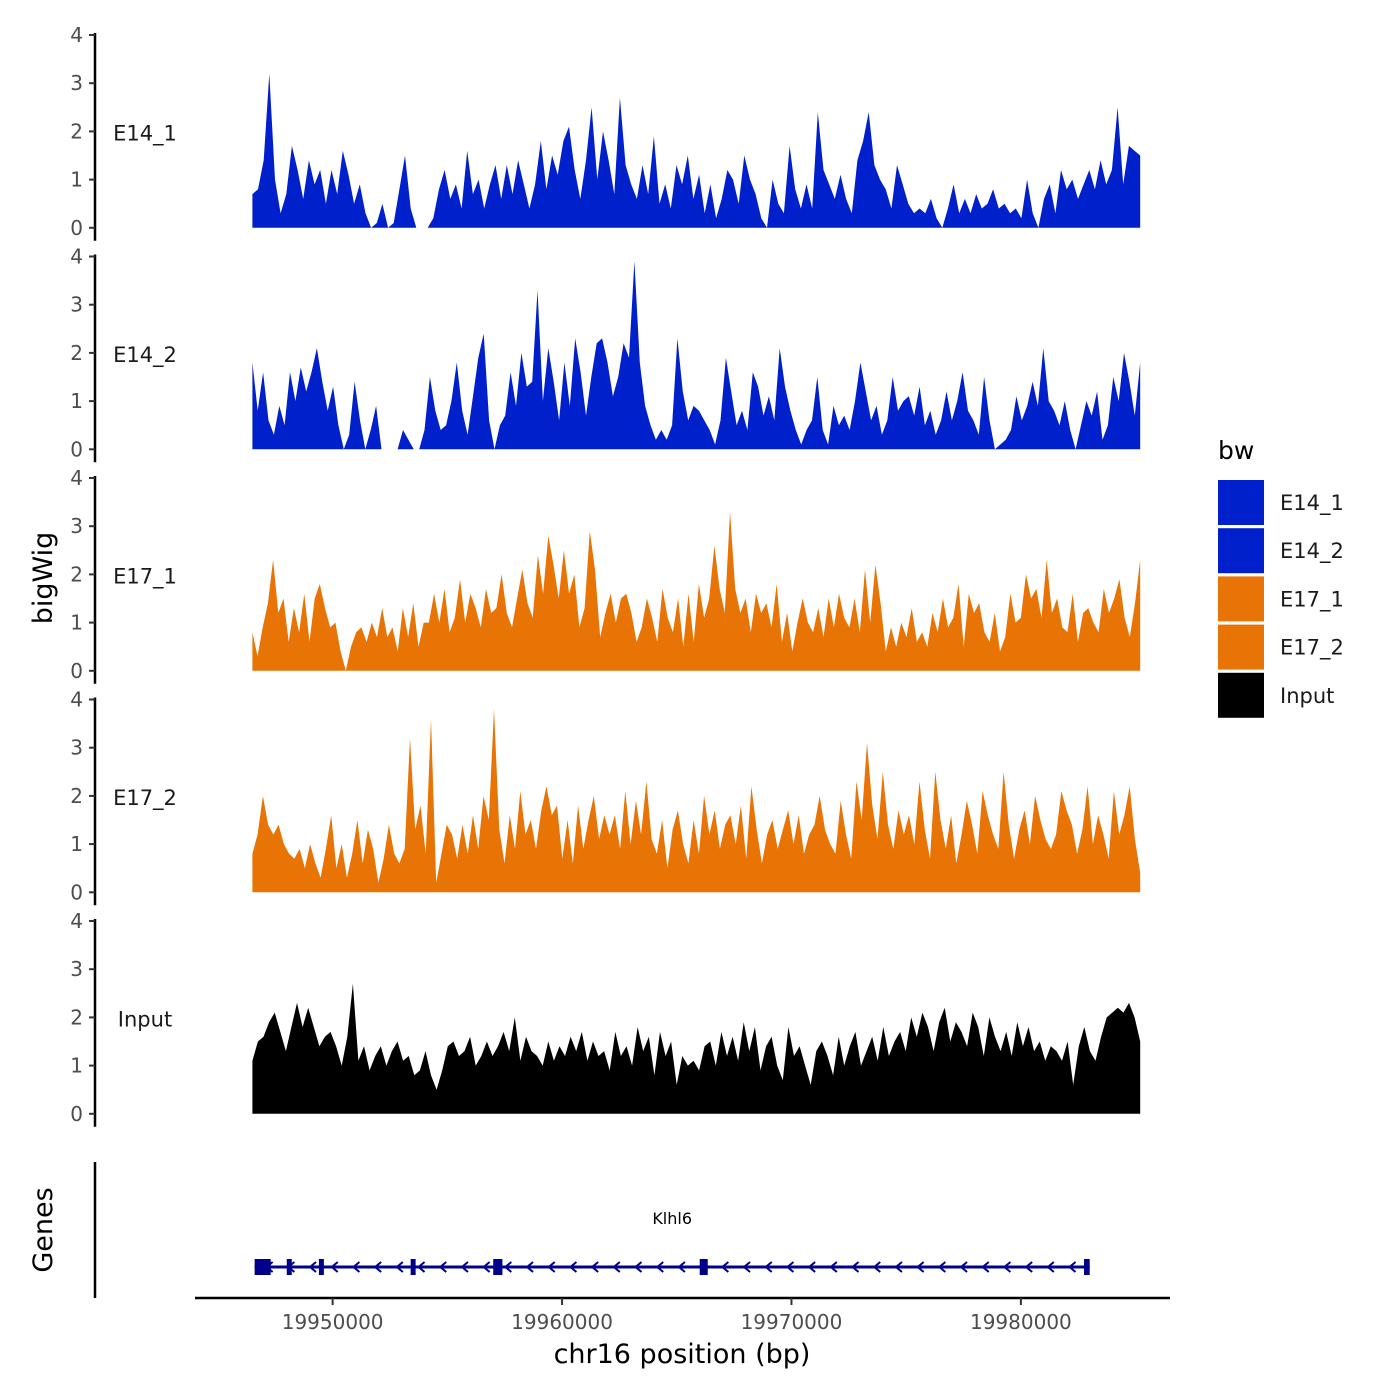  What do you see at coordinates (1241, 695) in the screenshot?
I see `legend-key-Input` at bounding box center [1241, 695].